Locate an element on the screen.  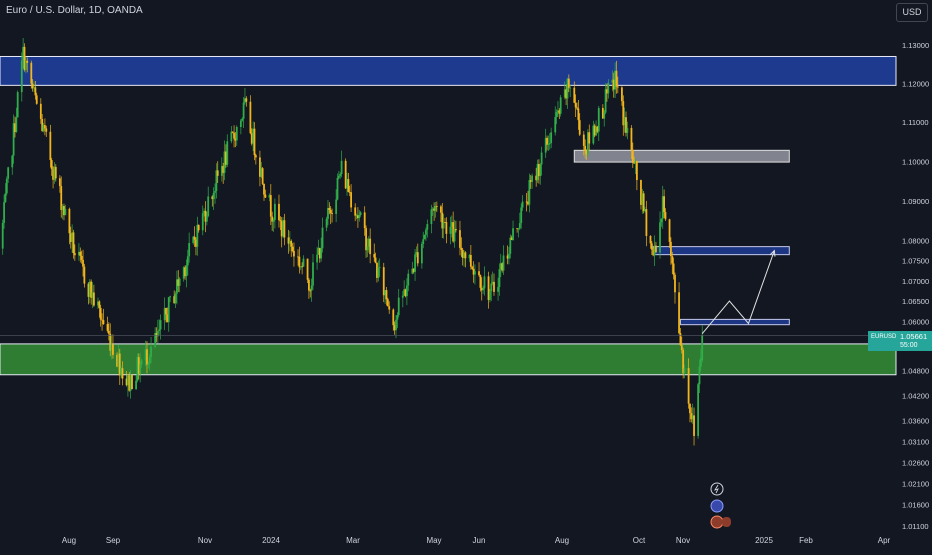
lightning-icon is located at coordinates (717, 489).